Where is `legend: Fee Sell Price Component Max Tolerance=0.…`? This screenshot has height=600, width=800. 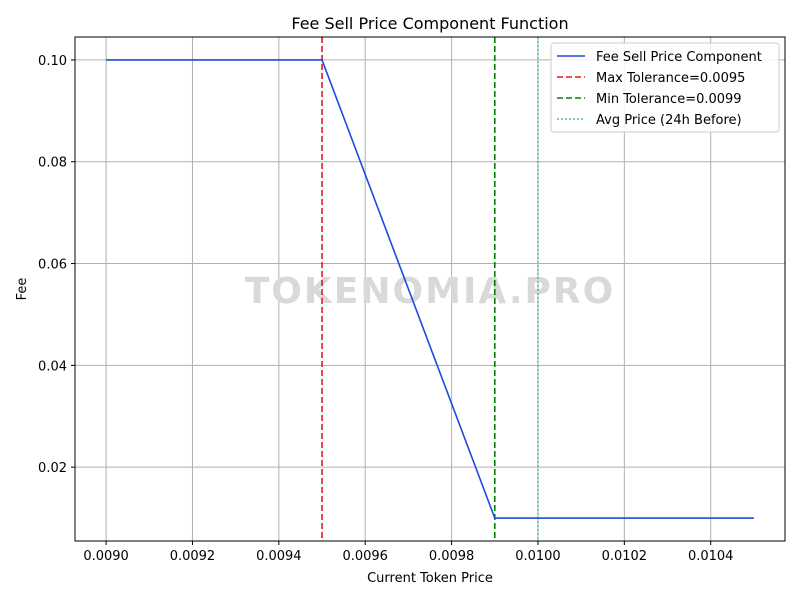 legend: Fee Sell Price Component Max Tolerance=0.… is located at coordinates (665, 87).